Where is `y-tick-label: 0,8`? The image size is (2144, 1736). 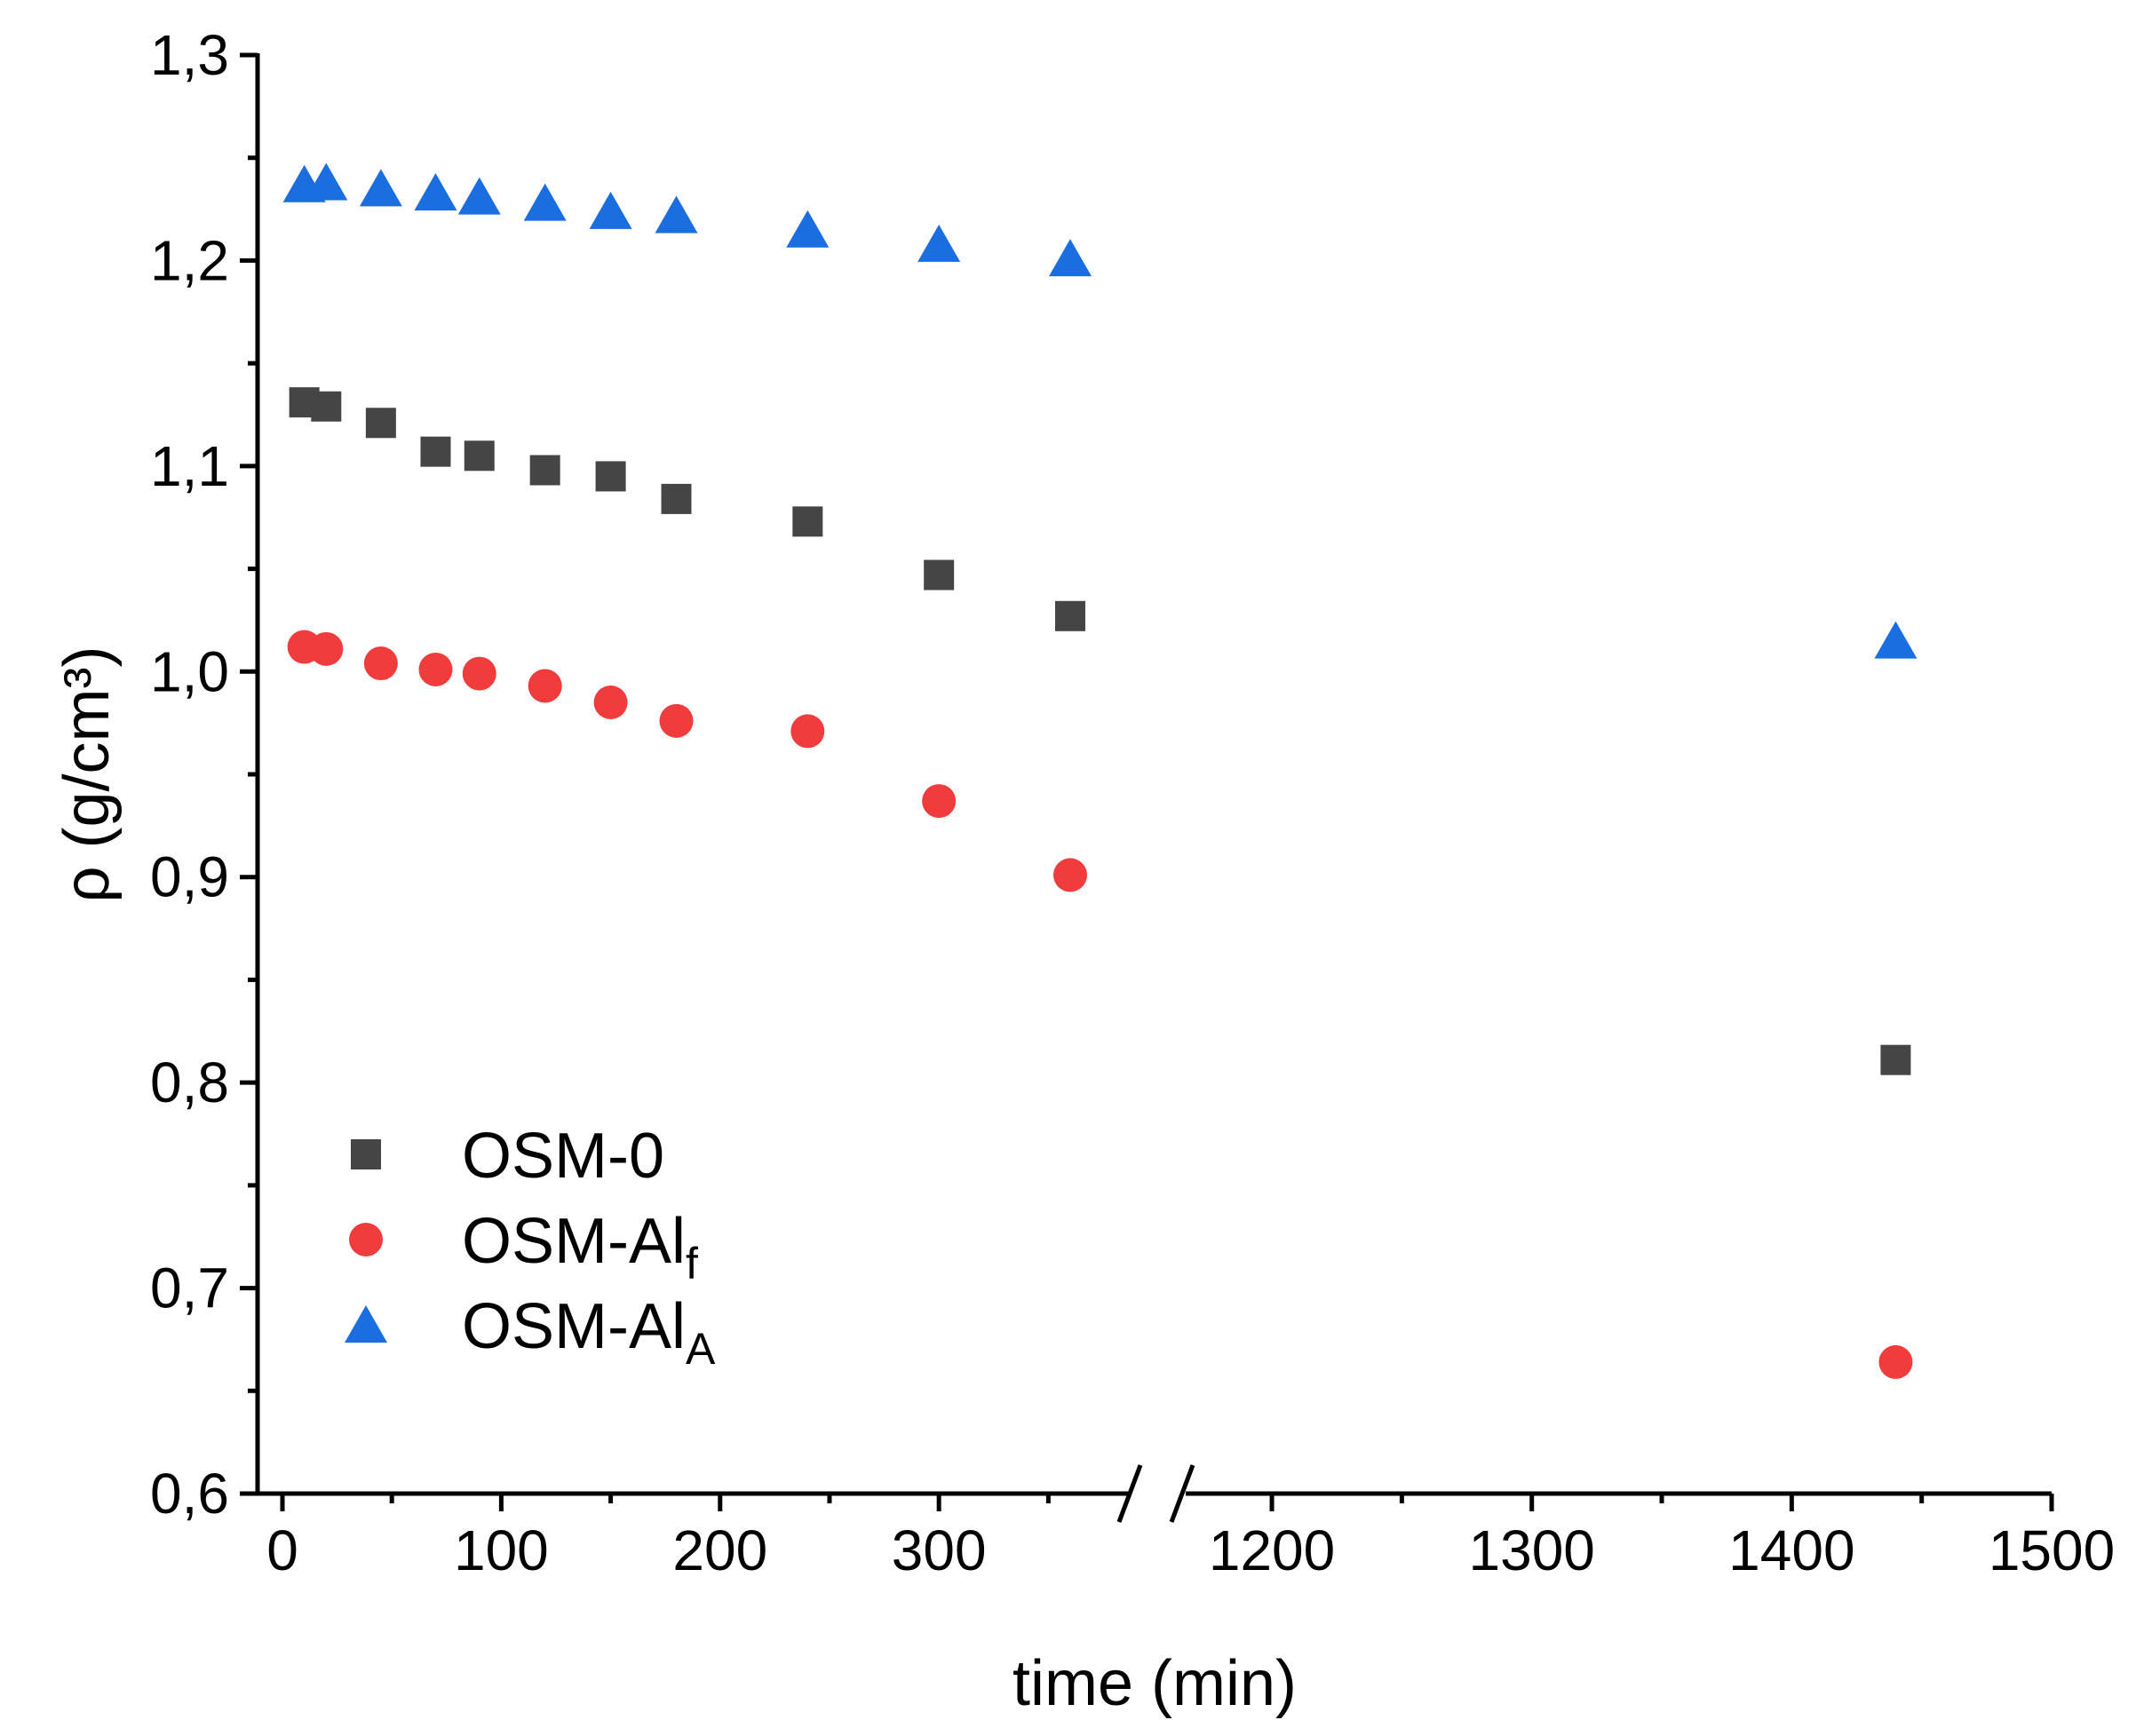 y-tick-label: 0,8 is located at coordinates (189, 1082).